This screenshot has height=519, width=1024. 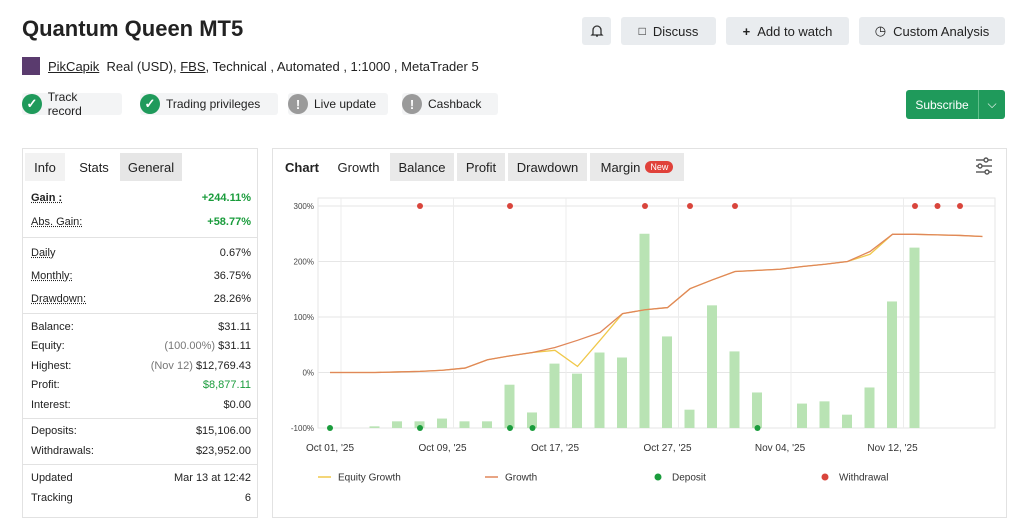 What do you see at coordinates (787, 31) in the screenshot?
I see `watch-button: + Add to watch` at bounding box center [787, 31].